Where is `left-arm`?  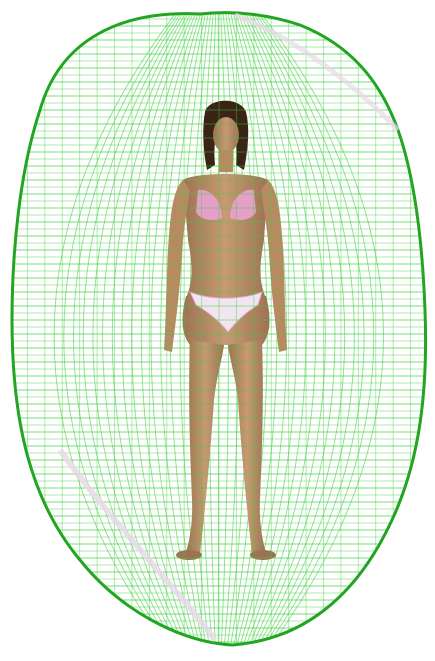
left-arm is located at coordinates (177, 266).